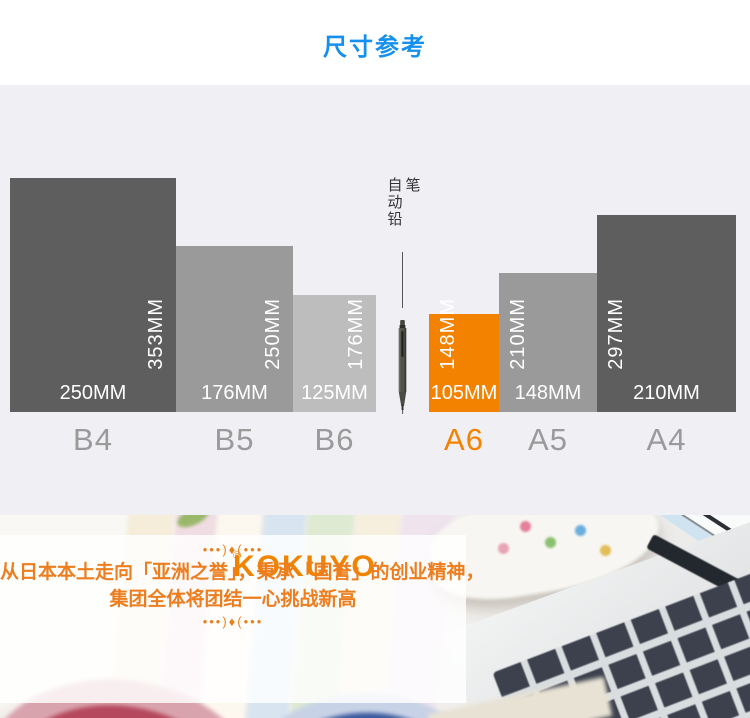 This screenshot has width=750, height=718. What do you see at coordinates (464, 355) in the screenshot?
I see `paper-rect-a6: 148MM 105MM` at bounding box center [464, 355].